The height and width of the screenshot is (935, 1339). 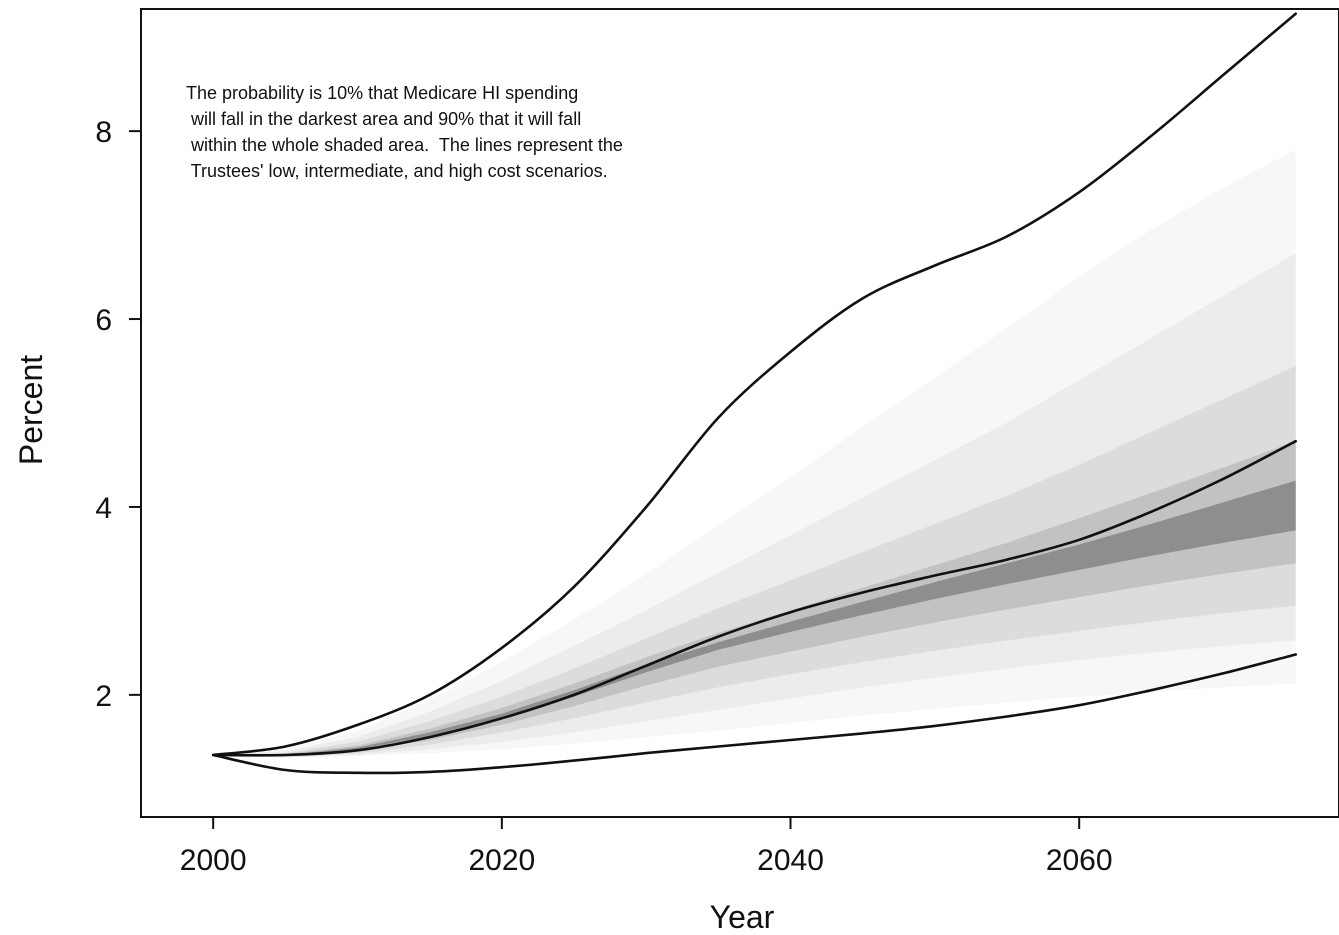 I want to click on scenario-line-low, so click(x=754, y=714).